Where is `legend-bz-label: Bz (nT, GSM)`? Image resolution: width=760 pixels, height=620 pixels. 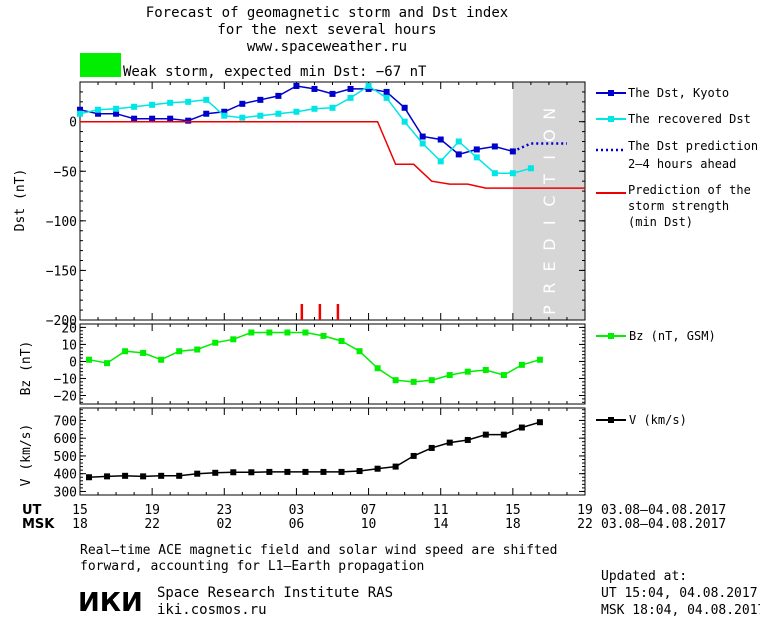 legend-bz-label: Bz (nT, GSM) is located at coordinates (672, 336).